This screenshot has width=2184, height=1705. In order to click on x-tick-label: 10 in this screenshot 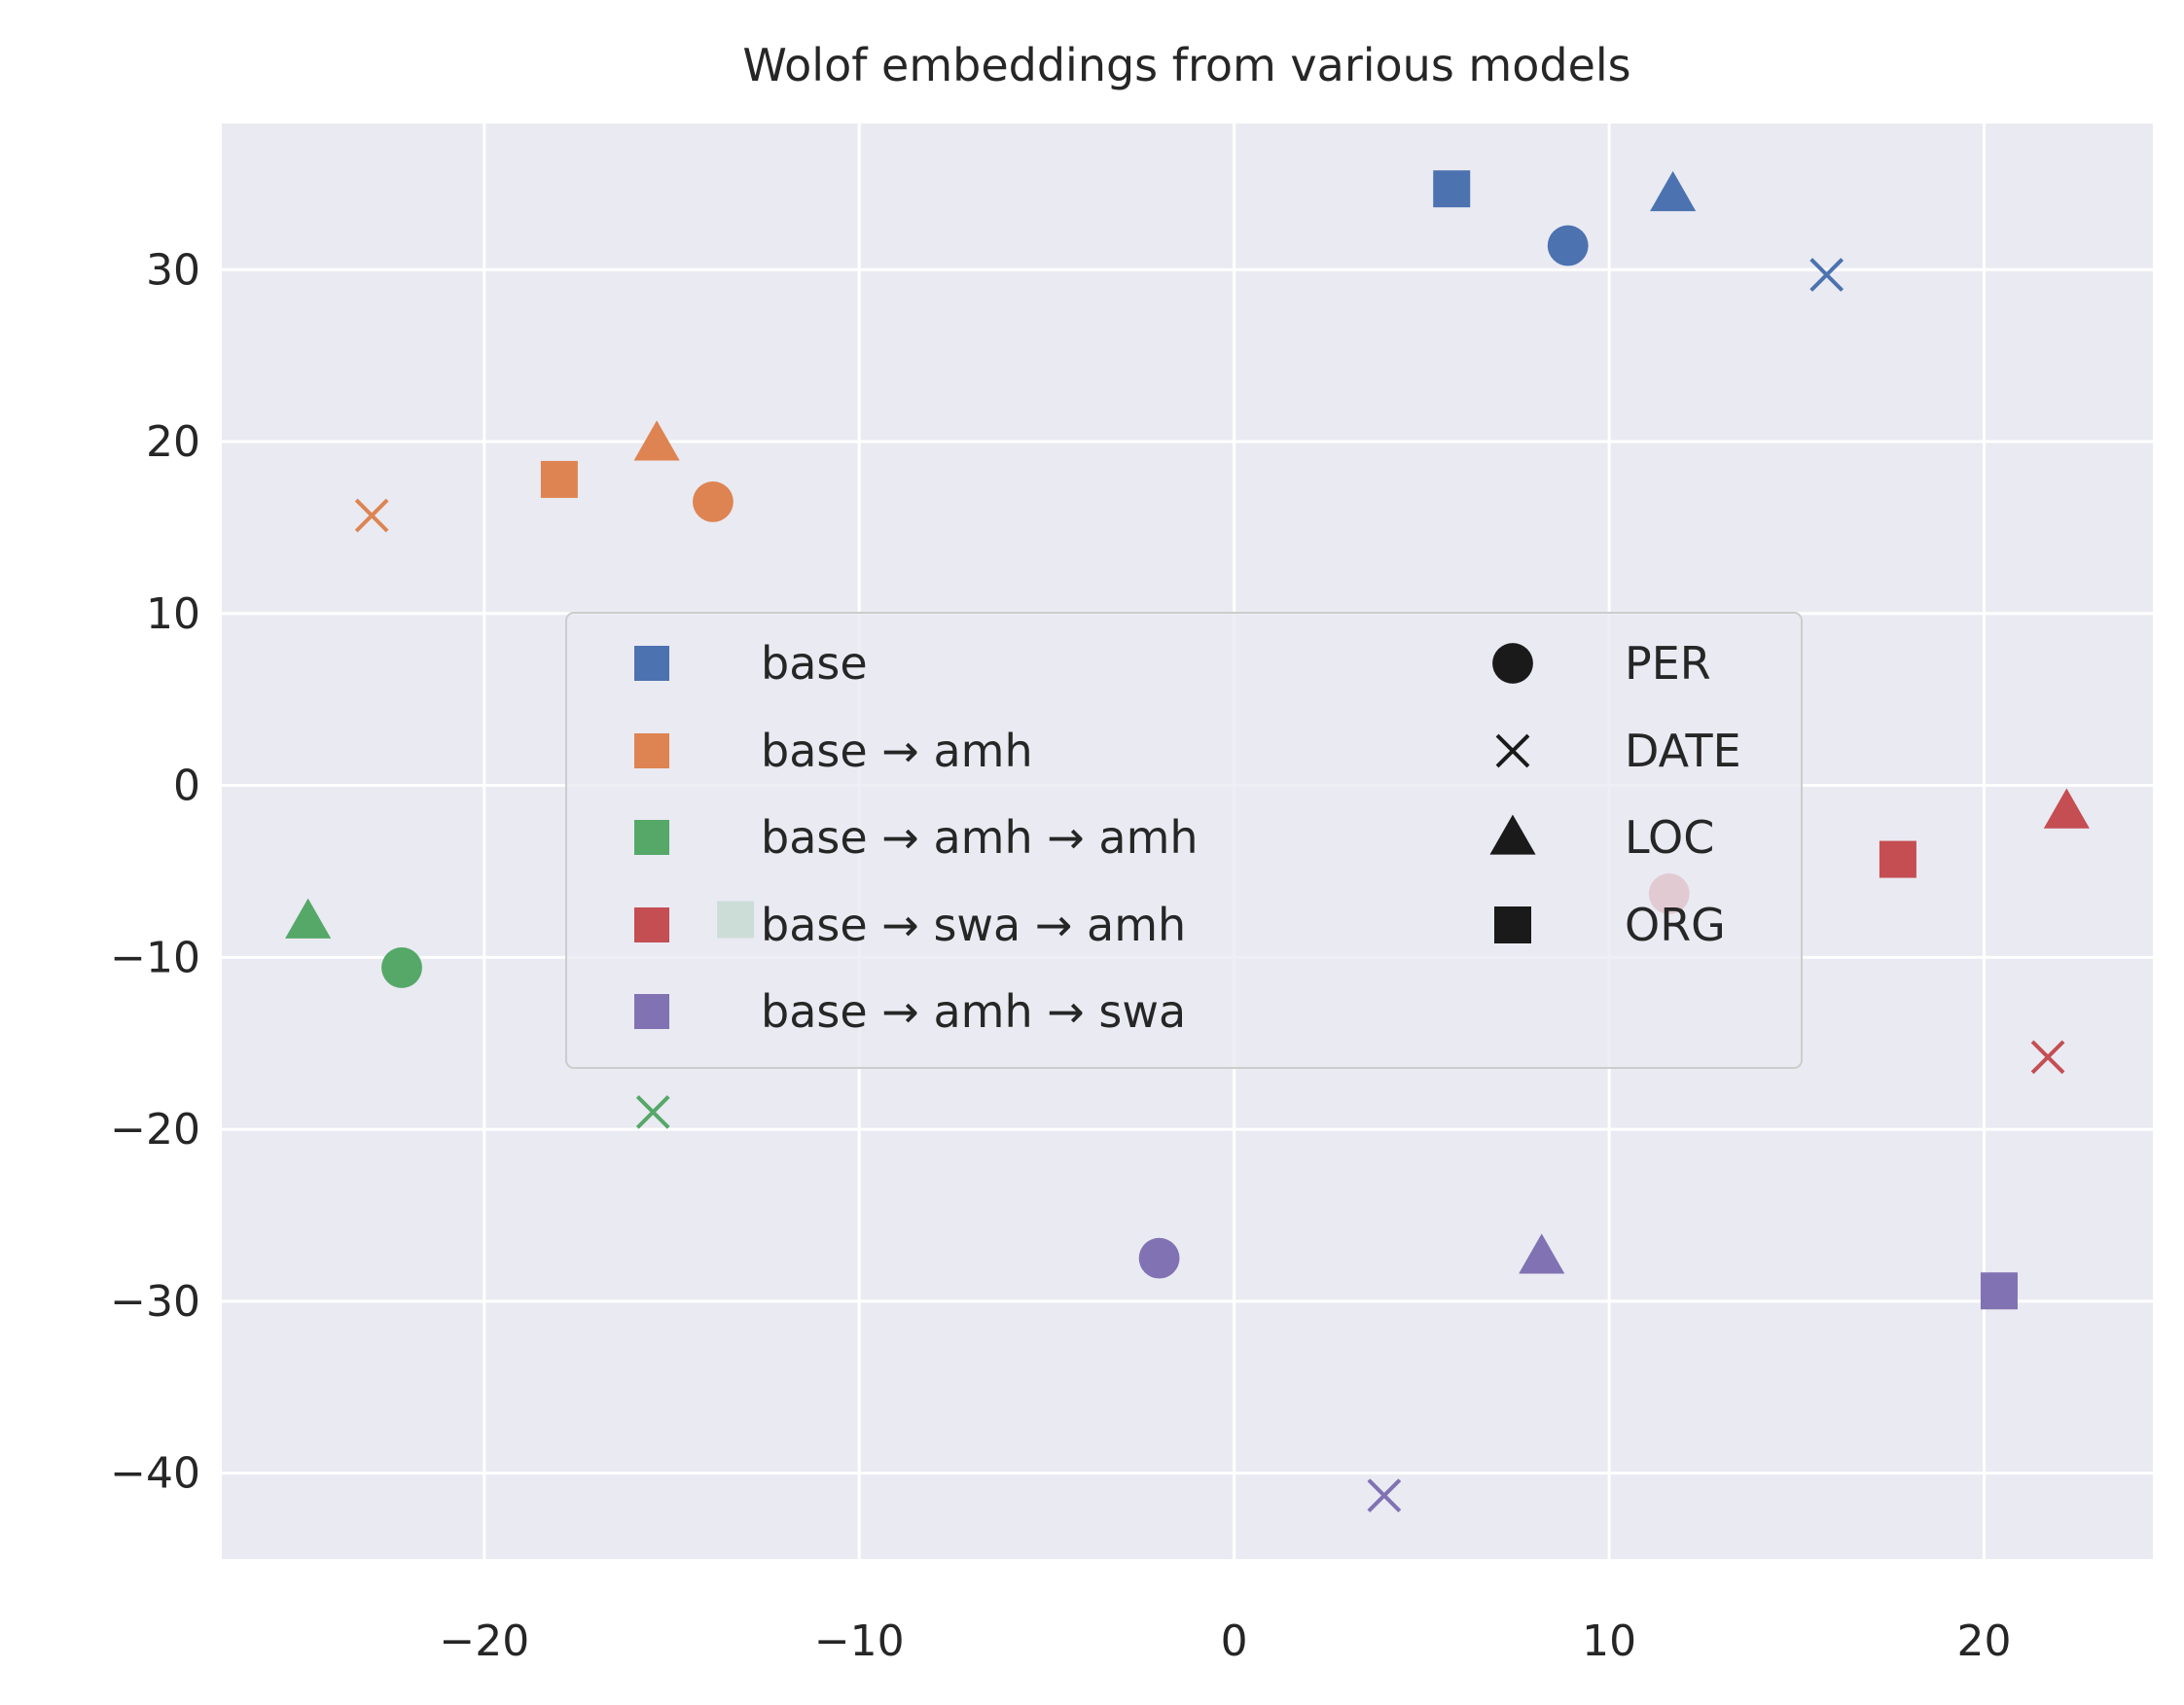, I will do `click(1609, 1641)`.